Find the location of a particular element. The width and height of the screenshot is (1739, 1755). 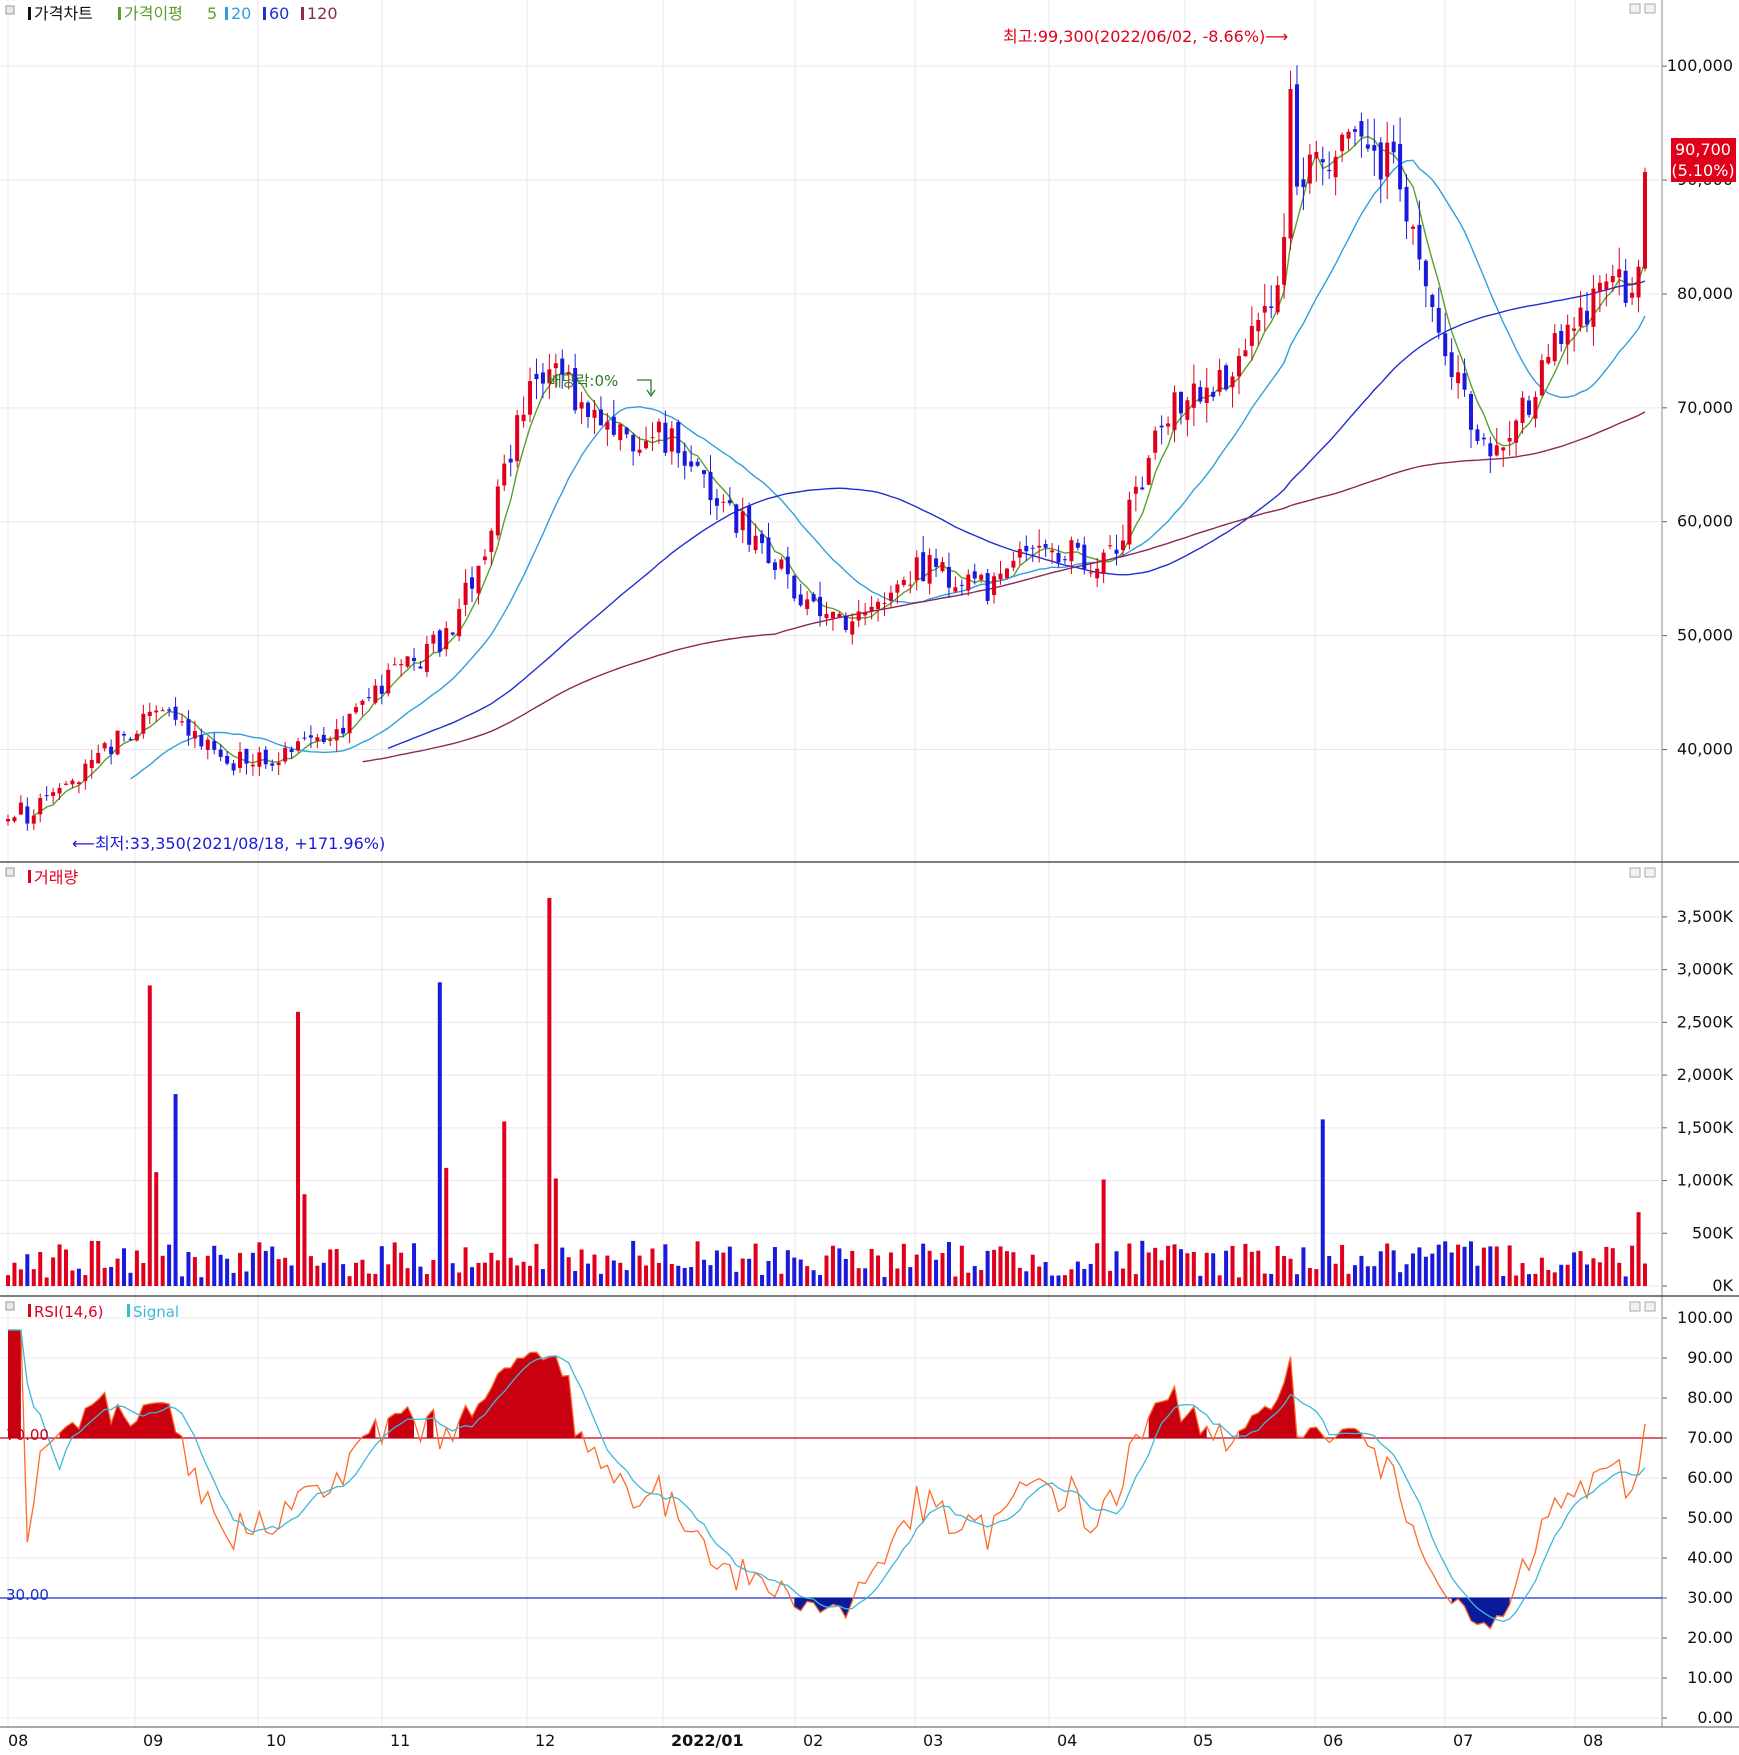

volume-tick-label: 1,000K is located at coordinates (1705, 1180).